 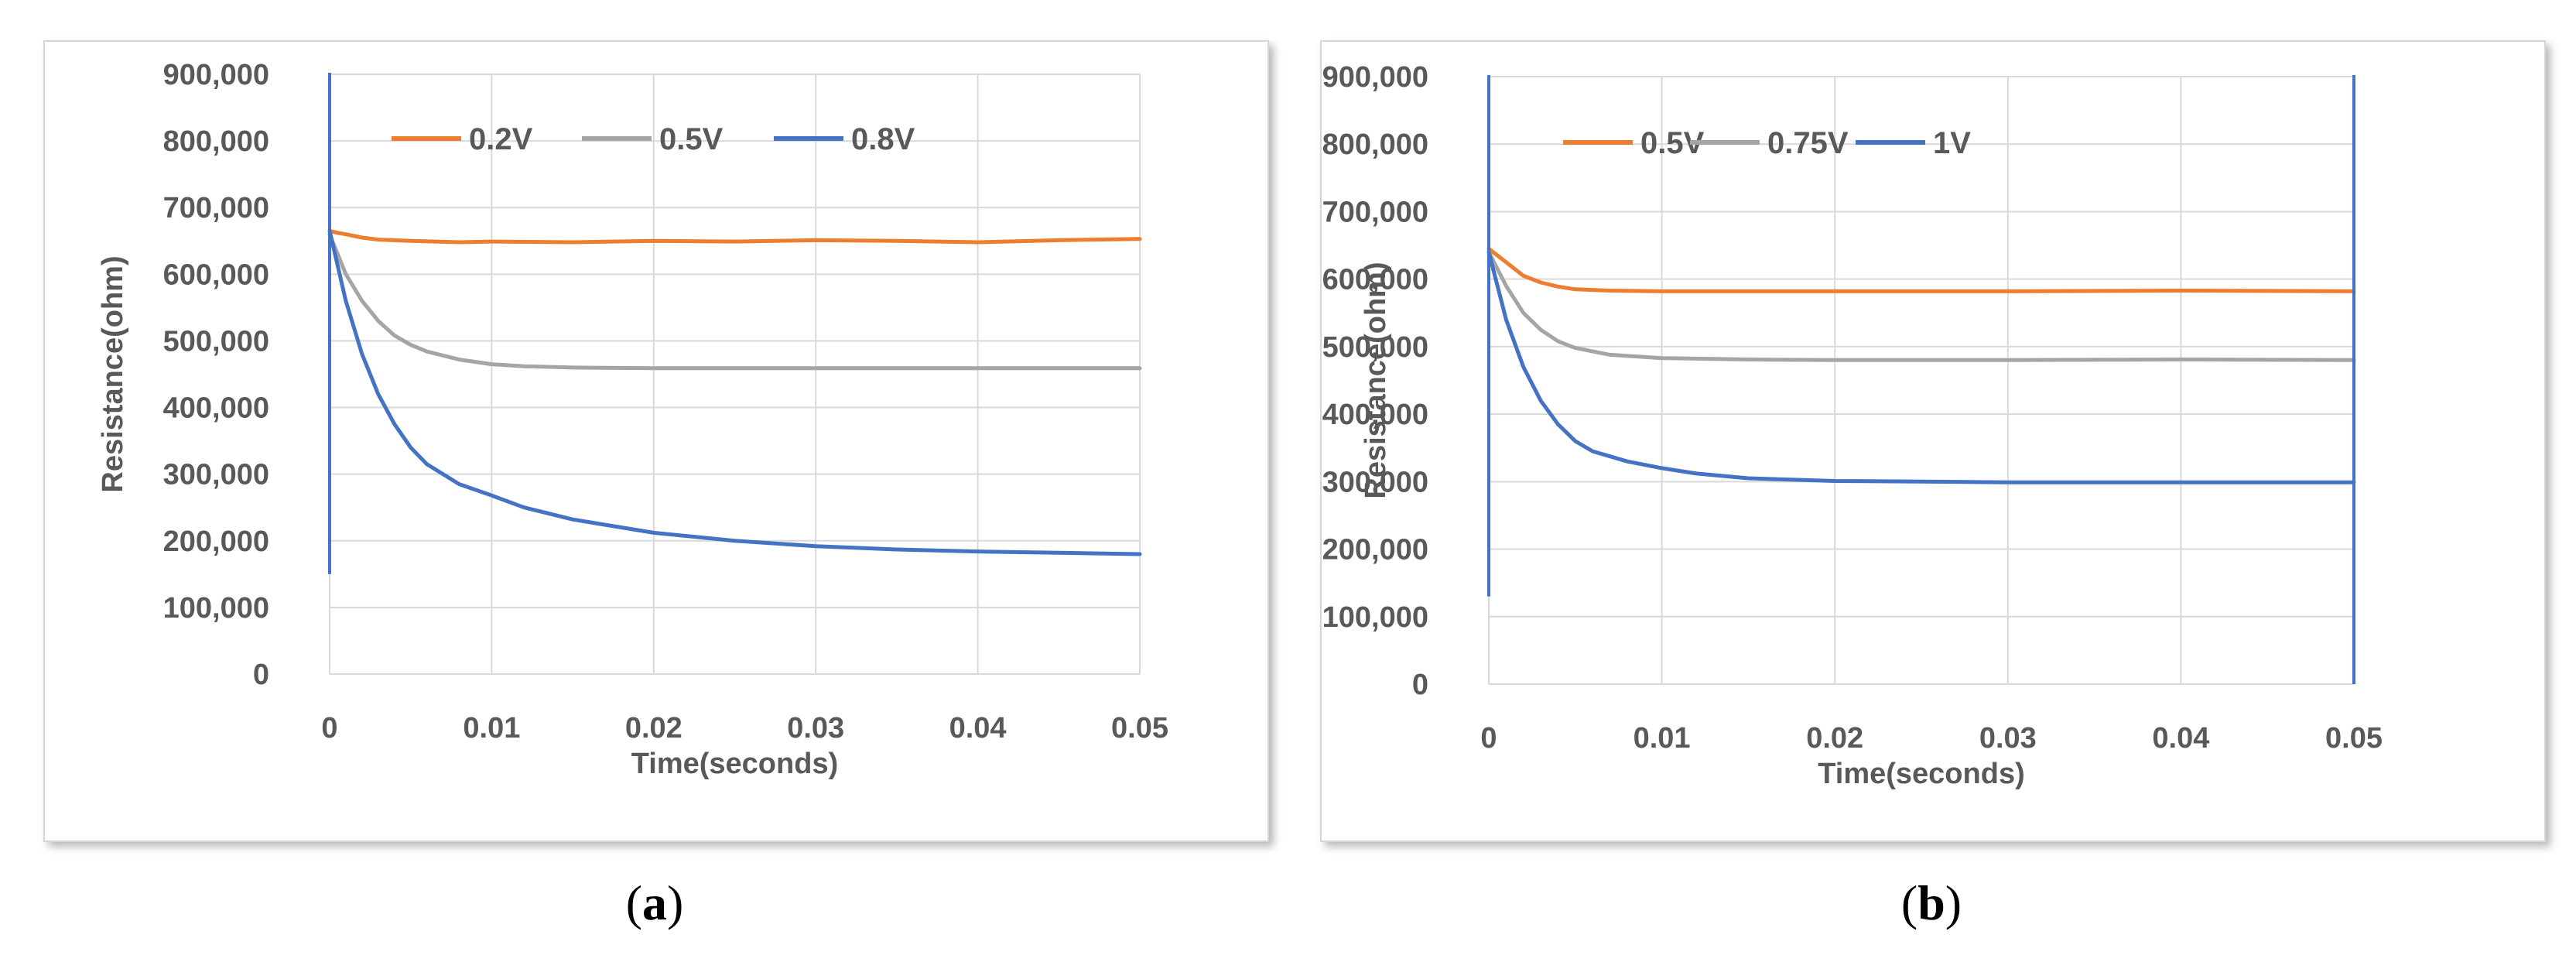 What do you see at coordinates (1375, 482) in the screenshot?
I see `chart-b-ytick-3: 300,000` at bounding box center [1375, 482].